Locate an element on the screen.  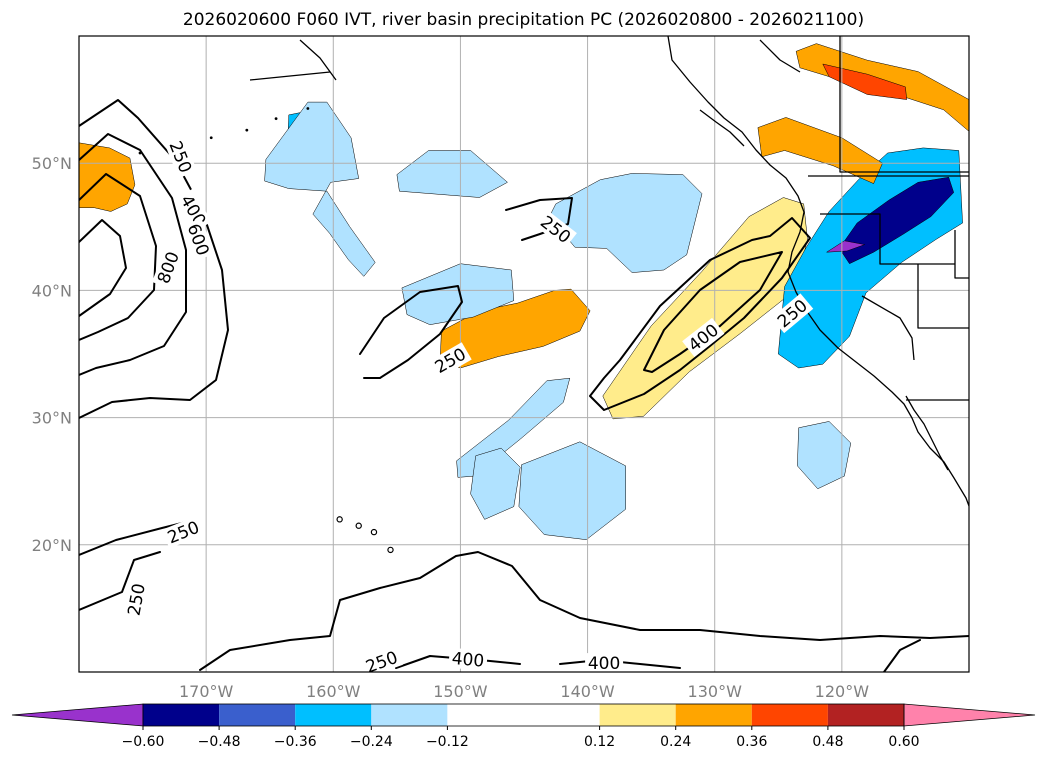
lat-tick-label-2: 40°N is located at coordinates (52, 290).